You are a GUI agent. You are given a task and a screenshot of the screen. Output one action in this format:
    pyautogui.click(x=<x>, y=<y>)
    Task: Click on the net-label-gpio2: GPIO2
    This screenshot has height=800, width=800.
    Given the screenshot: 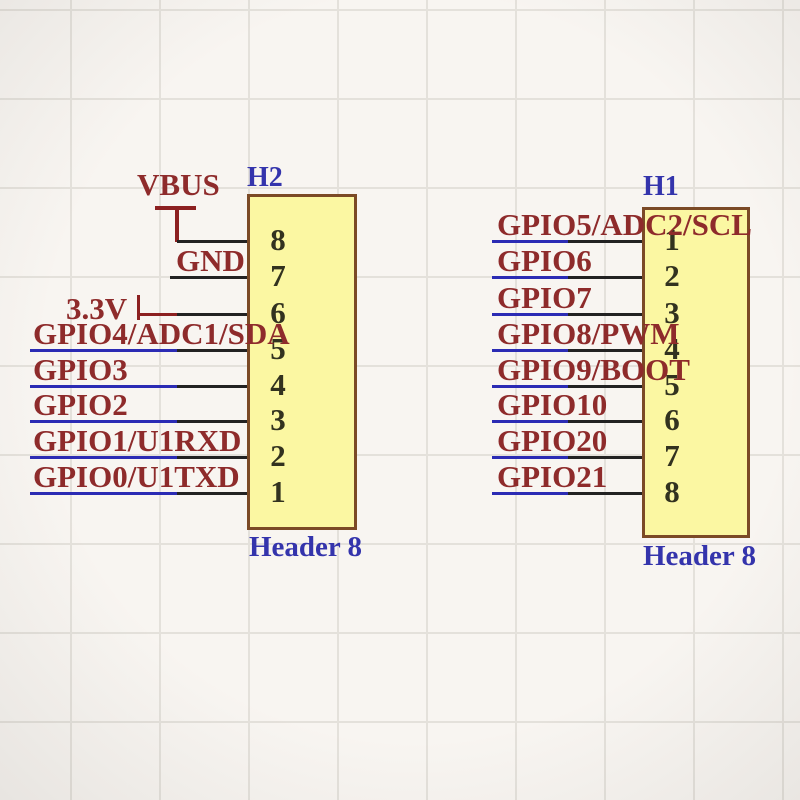 What is the action you would take?
    pyautogui.click(x=80, y=404)
    